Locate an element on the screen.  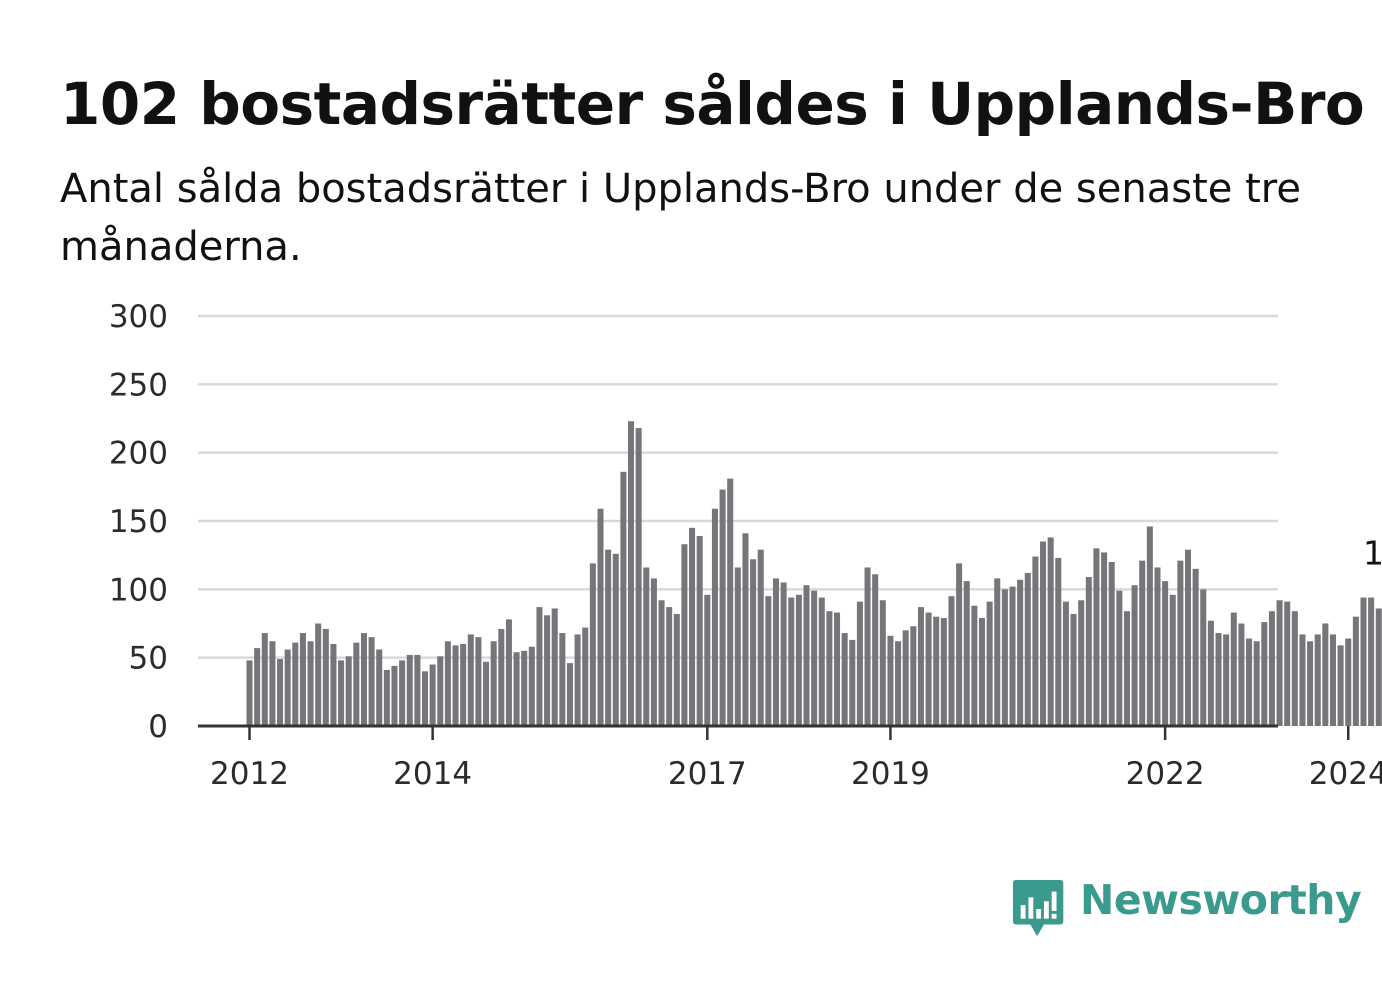
brand-name: Newsworthy is located at coordinates (1221, 900).